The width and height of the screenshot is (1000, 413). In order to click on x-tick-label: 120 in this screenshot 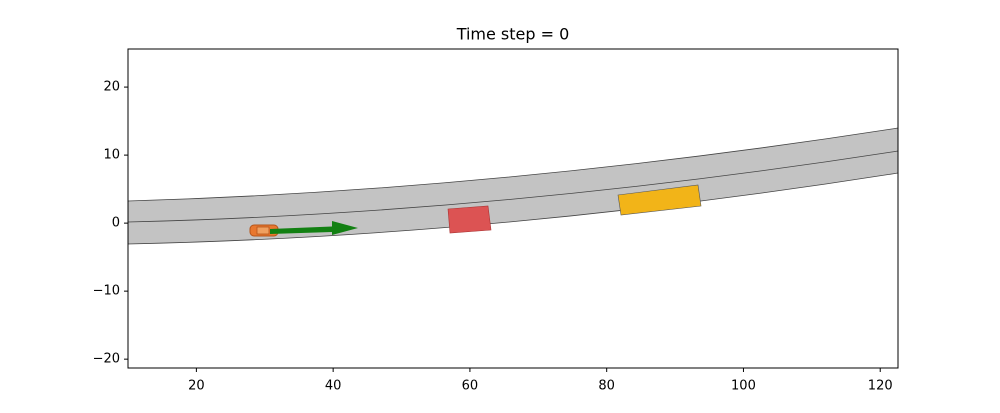, I will do `click(880, 386)`.